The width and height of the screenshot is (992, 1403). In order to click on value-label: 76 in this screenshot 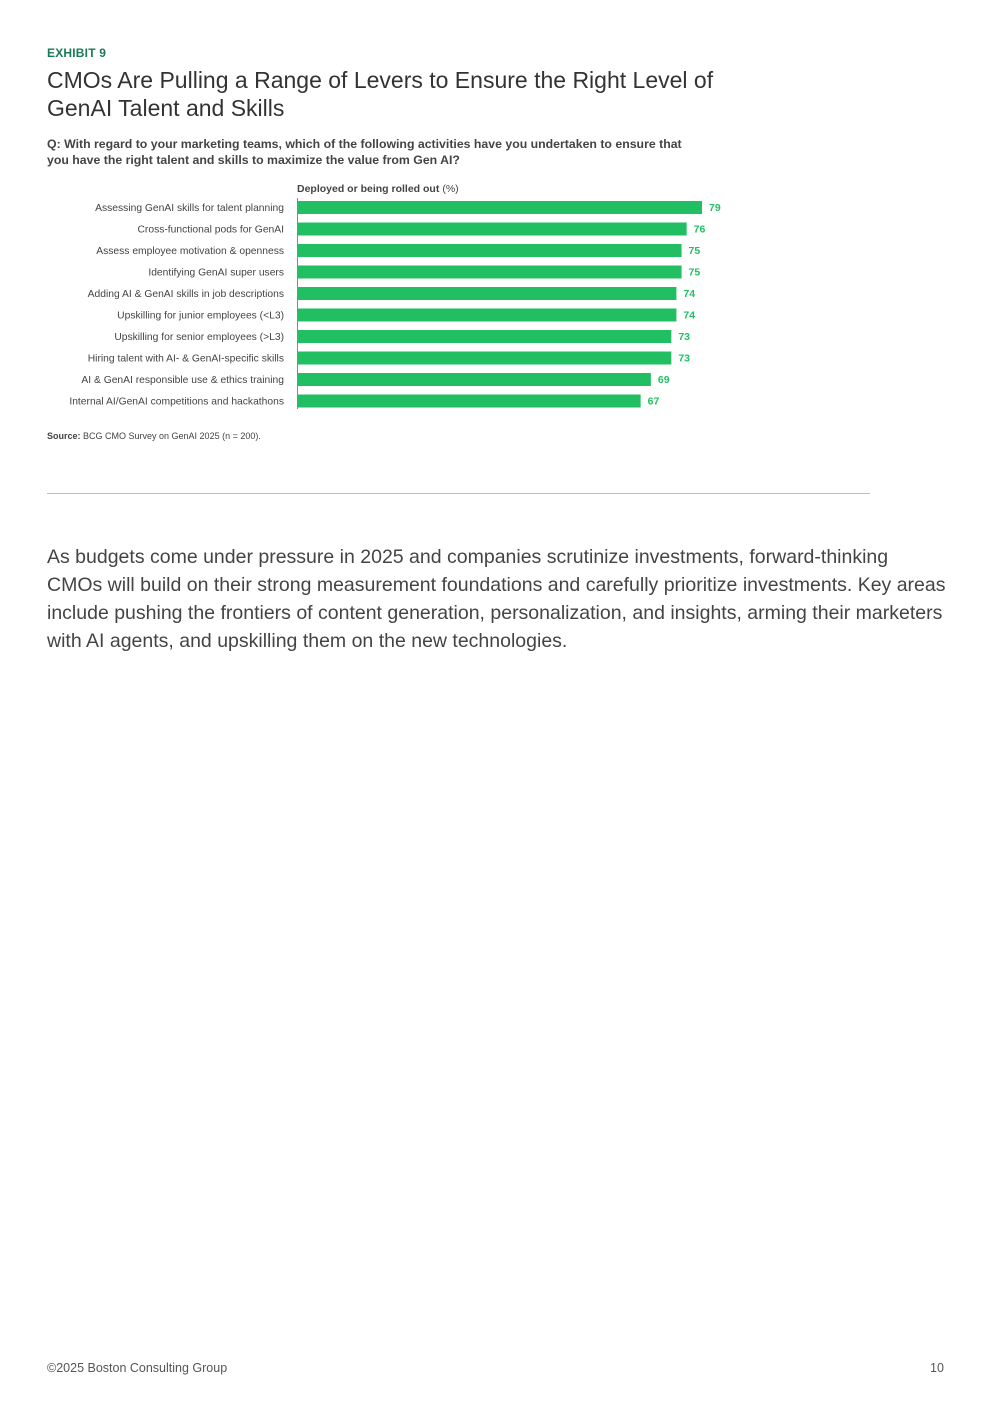, I will do `click(700, 230)`.